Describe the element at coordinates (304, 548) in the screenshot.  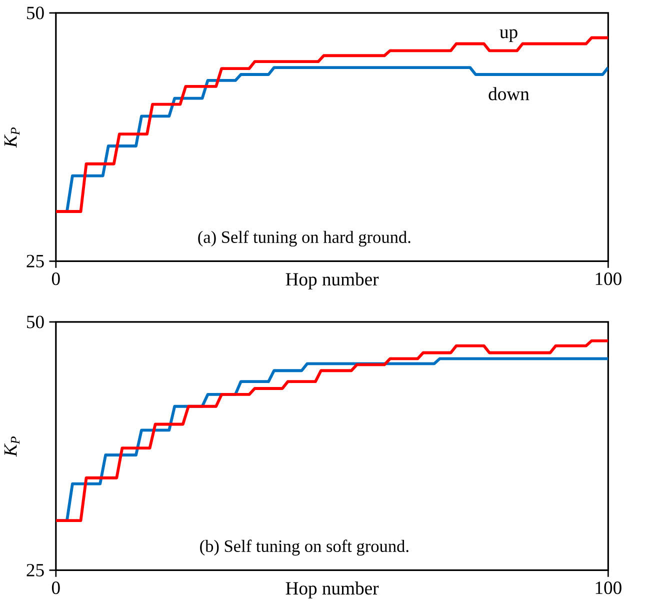
I see `annotation: (b) Self tuning on soft ground.` at that location.